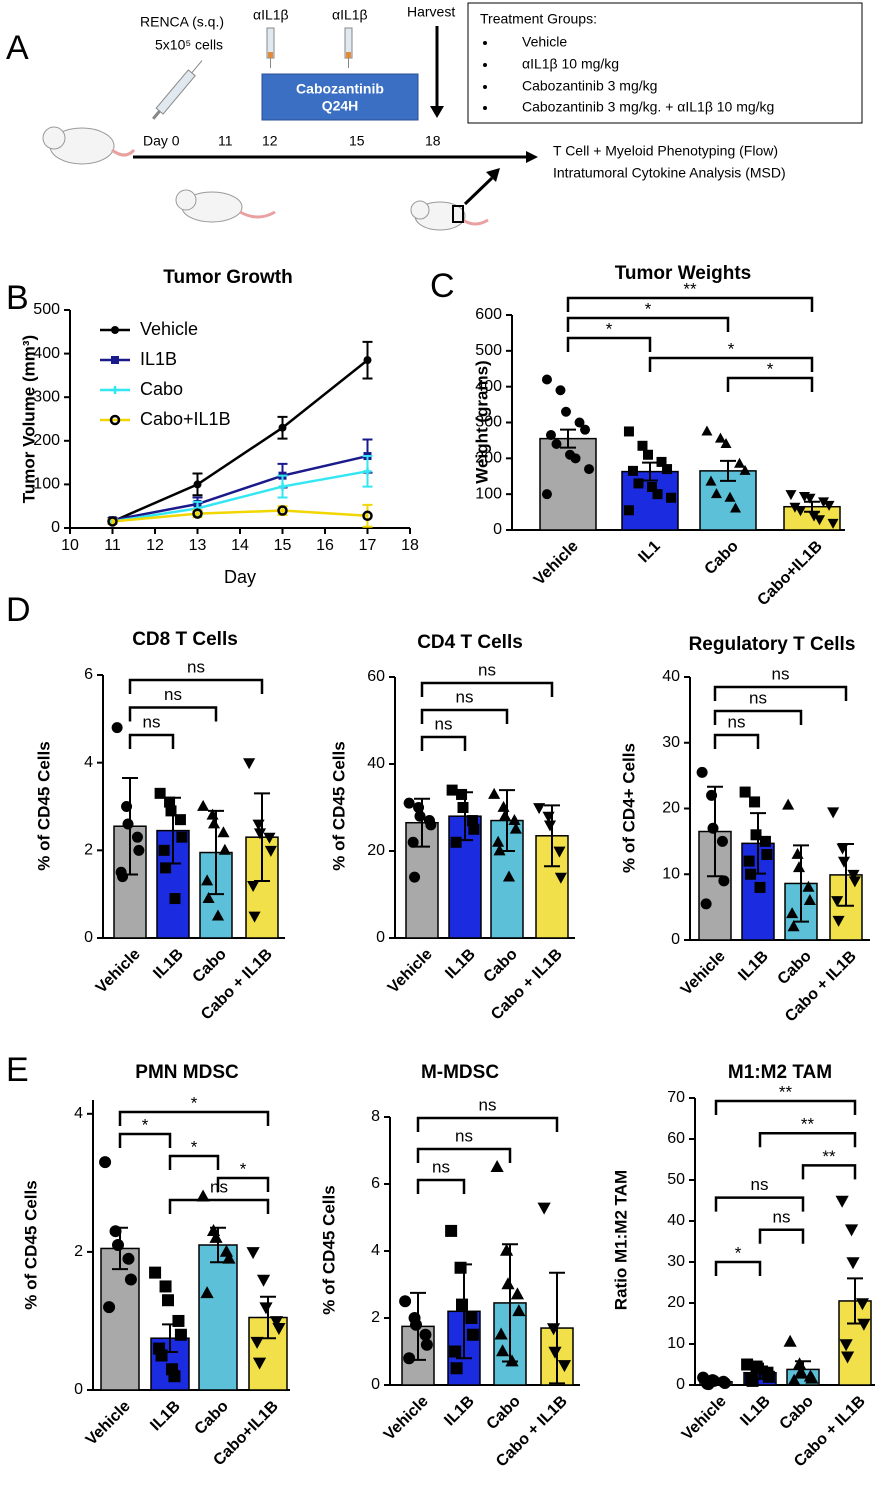  What do you see at coordinates (325, 545) in the screenshot?
I see `x-tick-label: 16` at bounding box center [325, 545].